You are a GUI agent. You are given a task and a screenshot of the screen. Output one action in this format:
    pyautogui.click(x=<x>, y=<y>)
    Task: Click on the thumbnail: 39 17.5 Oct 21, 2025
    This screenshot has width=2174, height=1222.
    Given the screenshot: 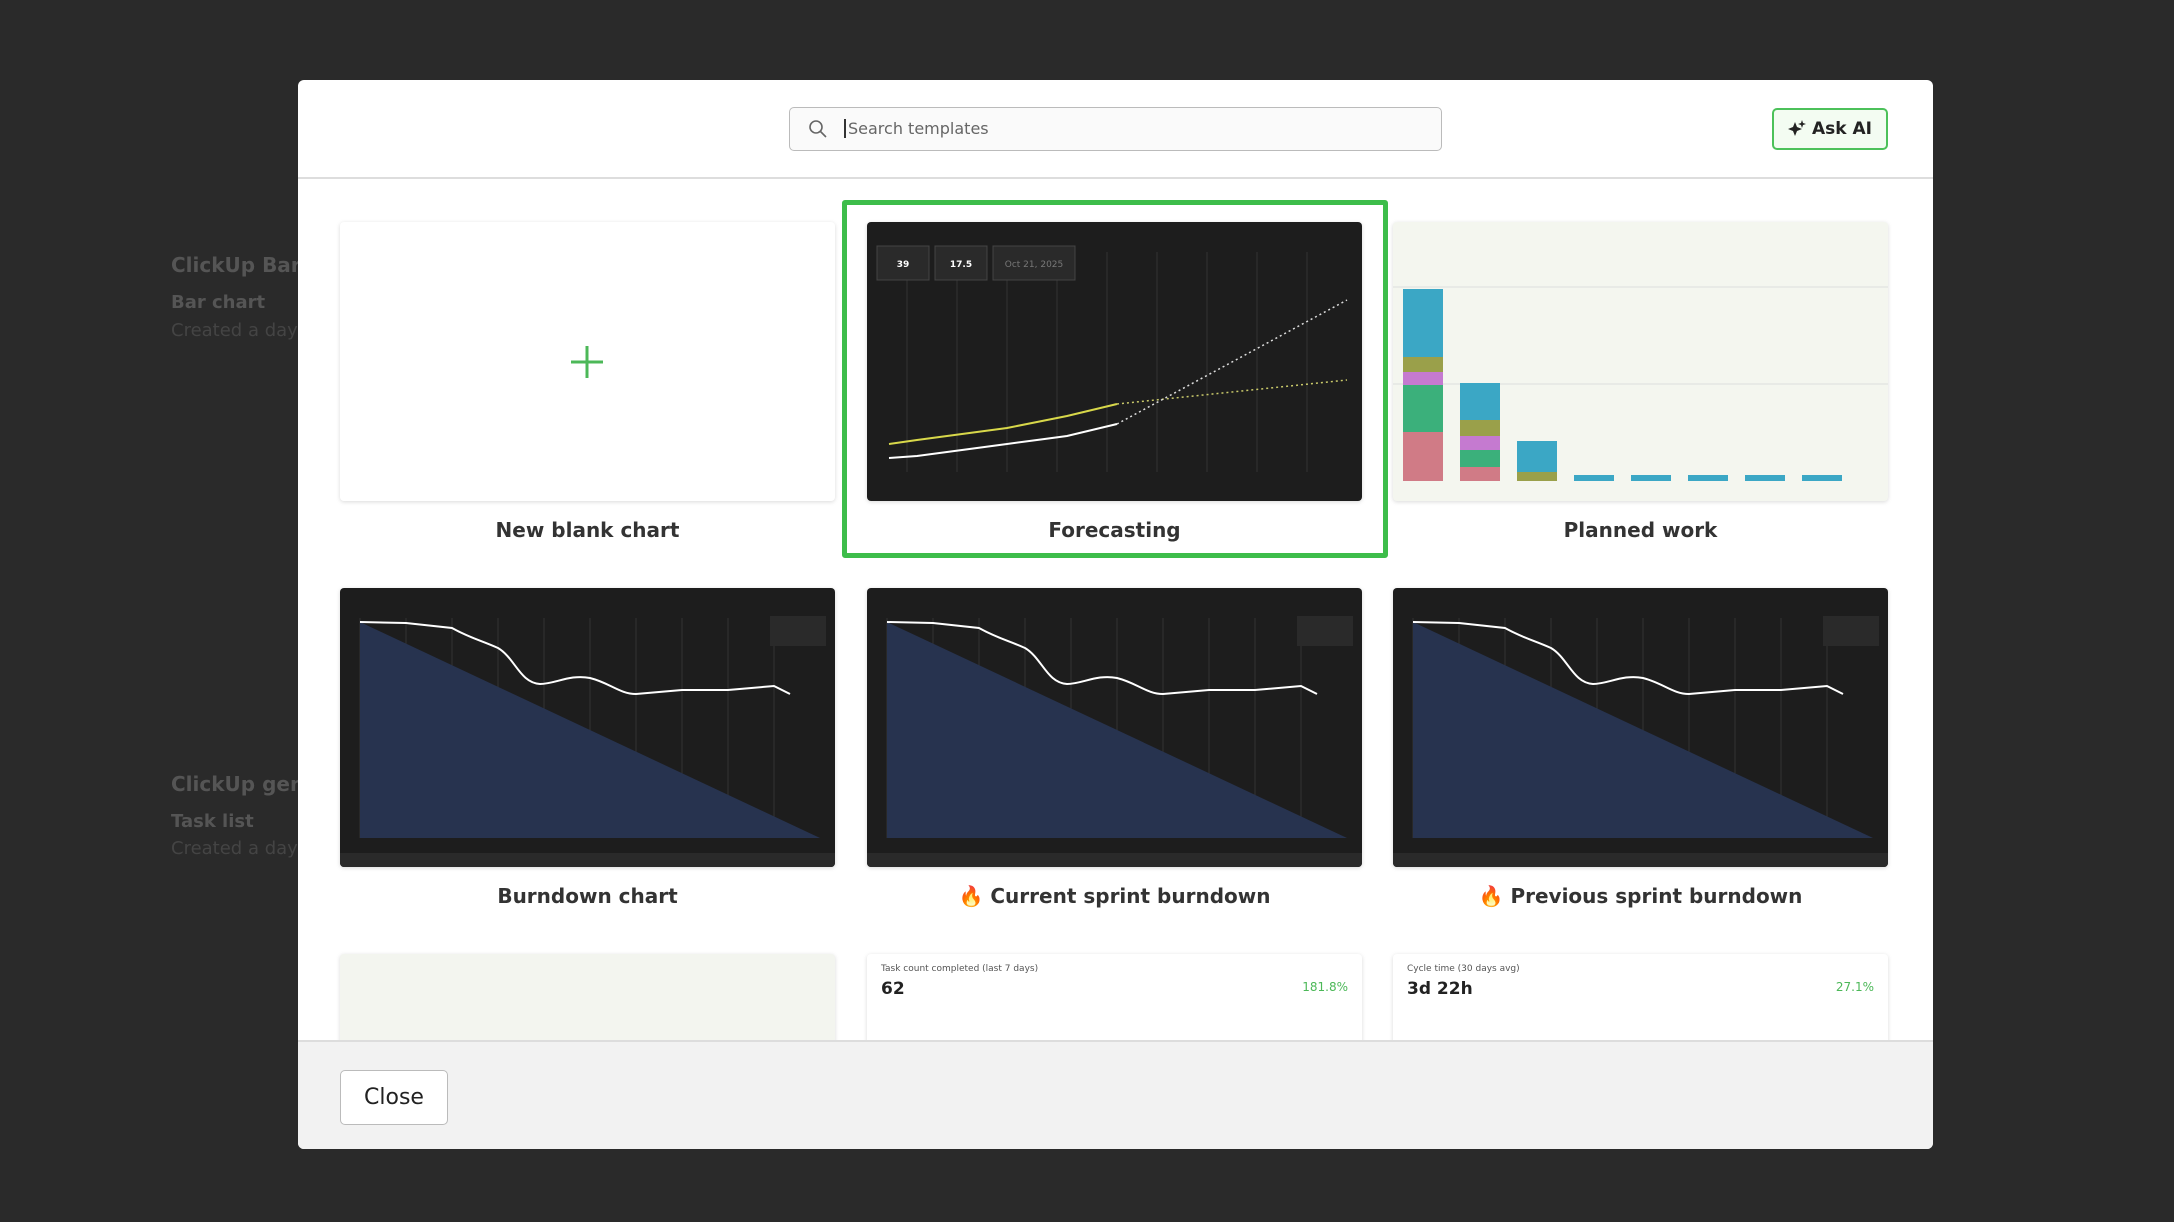 What is the action you would take?
    pyautogui.click(x=1114, y=361)
    